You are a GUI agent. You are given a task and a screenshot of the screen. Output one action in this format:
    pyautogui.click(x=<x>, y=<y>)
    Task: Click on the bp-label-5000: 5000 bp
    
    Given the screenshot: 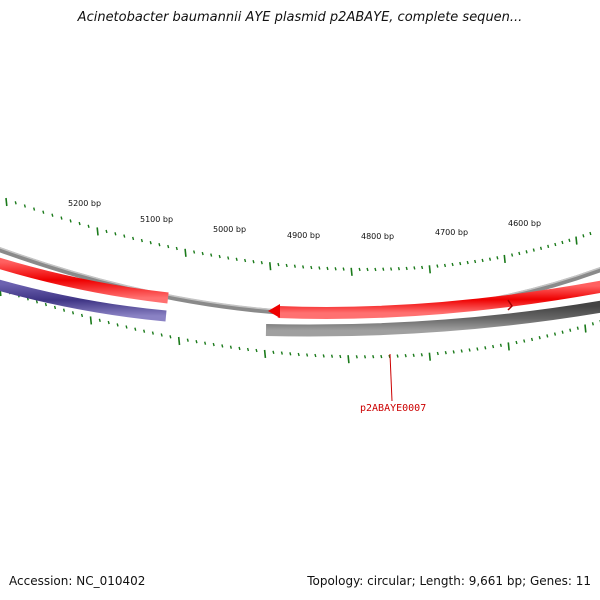 What is the action you would take?
    pyautogui.click(x=229, y=229)
    